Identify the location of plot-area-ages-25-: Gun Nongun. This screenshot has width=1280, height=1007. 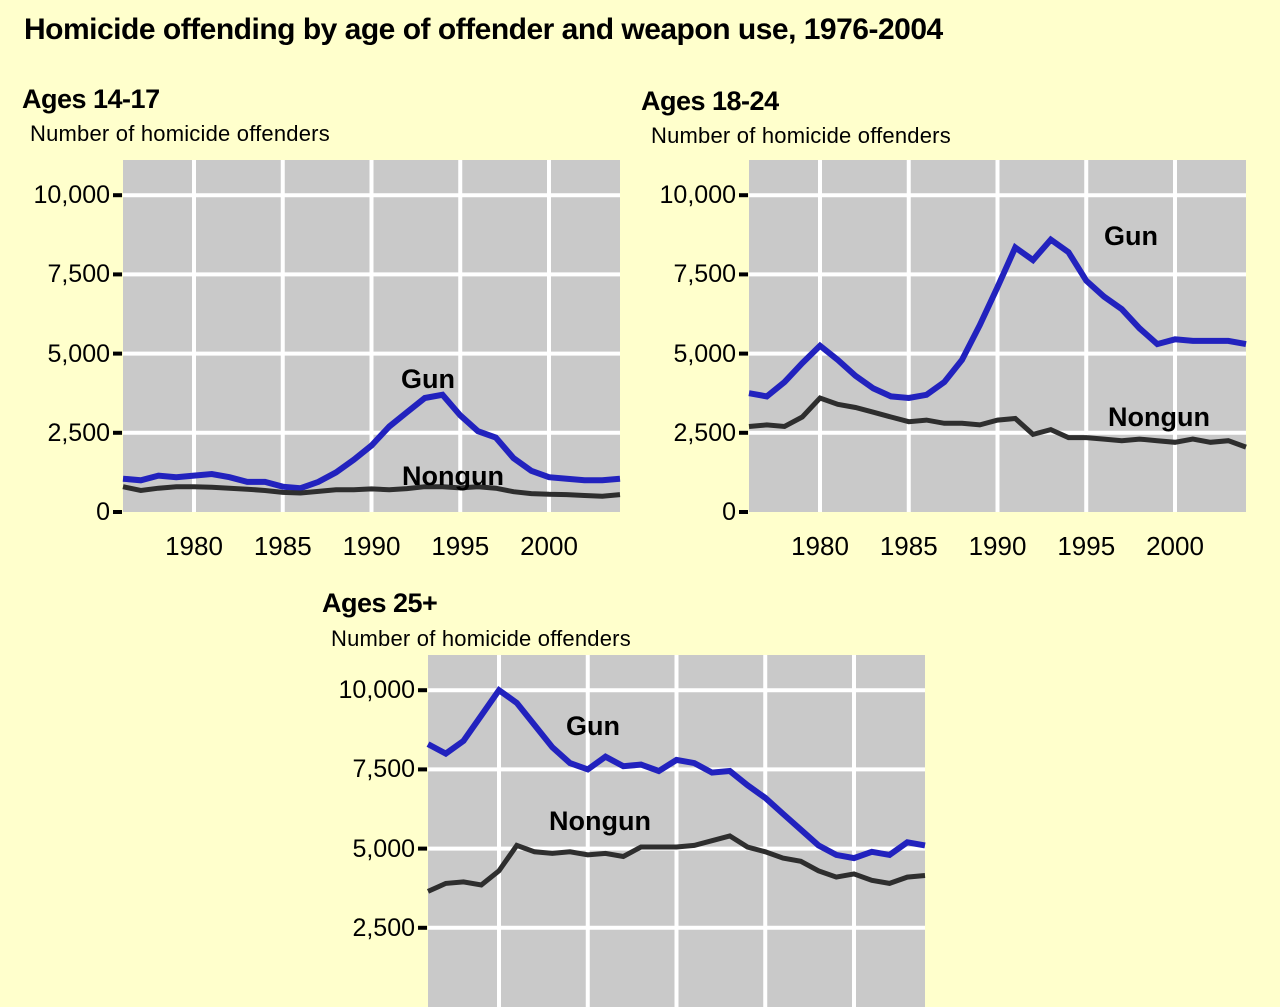
(672, 831).